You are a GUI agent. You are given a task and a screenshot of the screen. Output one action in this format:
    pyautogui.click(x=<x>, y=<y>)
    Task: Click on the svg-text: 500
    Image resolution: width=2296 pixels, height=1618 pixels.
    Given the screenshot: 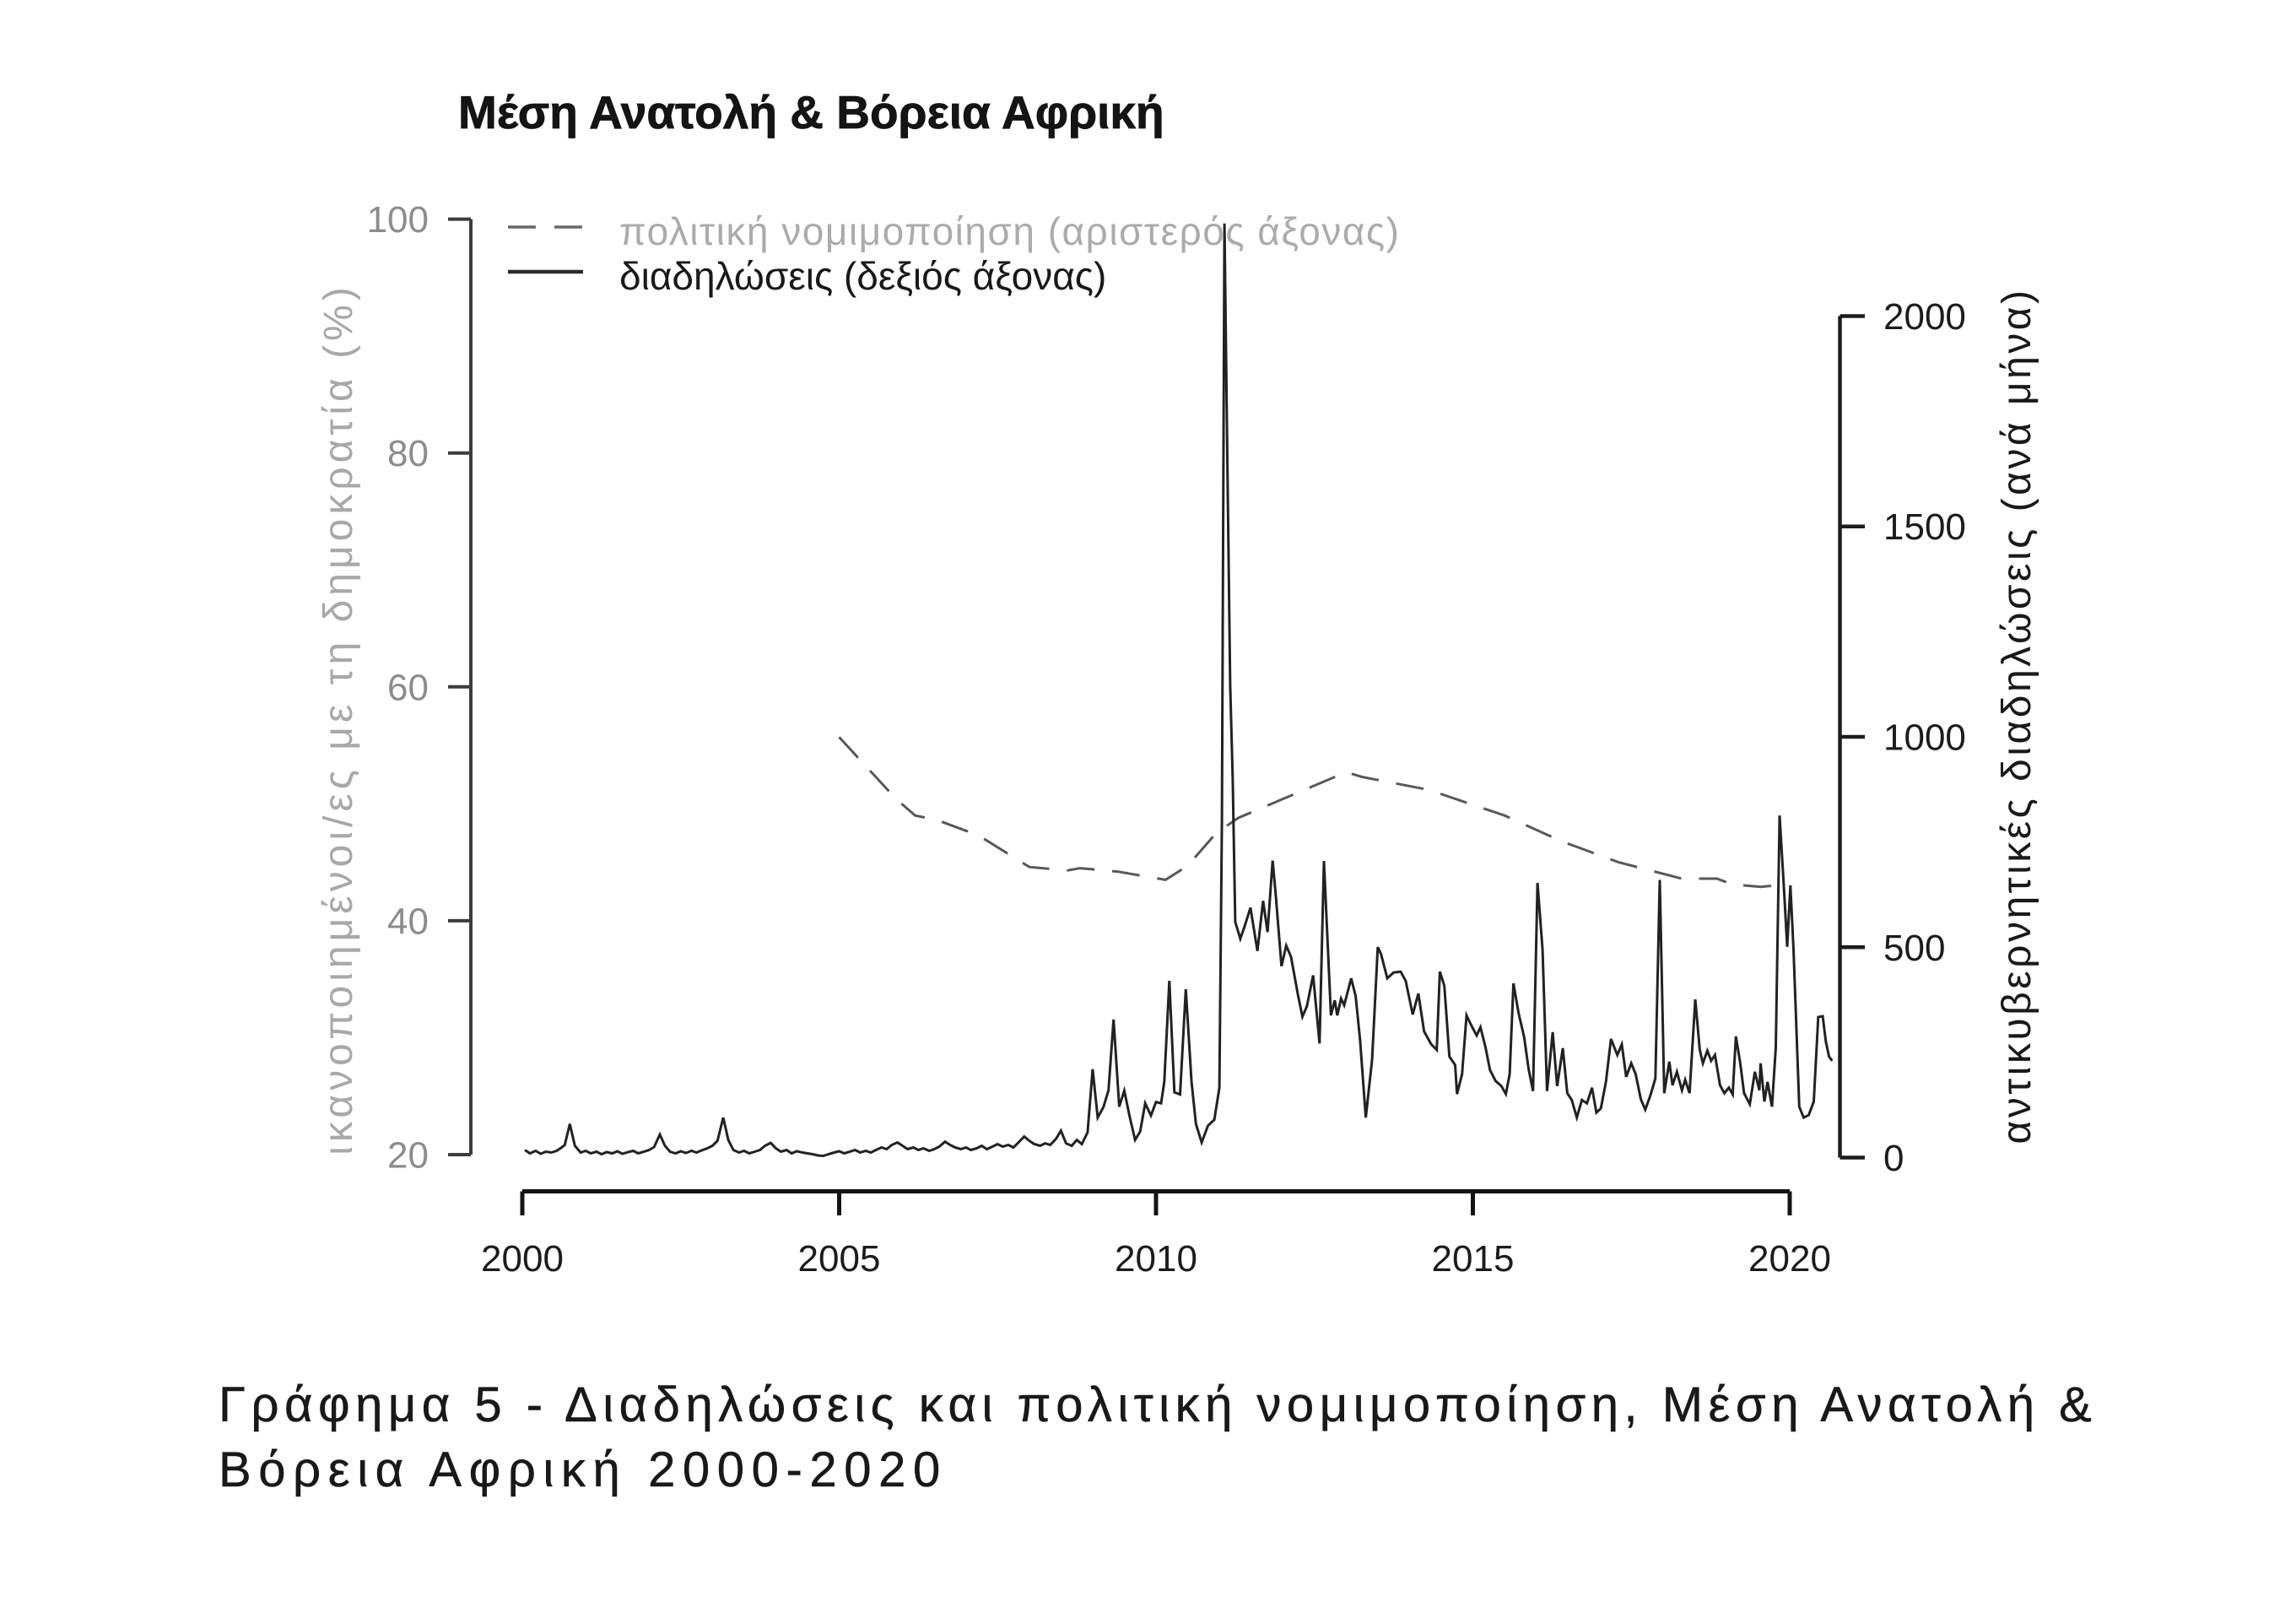 What is the action you would take?
    pyautogui.click(x=1914, y=948)
    